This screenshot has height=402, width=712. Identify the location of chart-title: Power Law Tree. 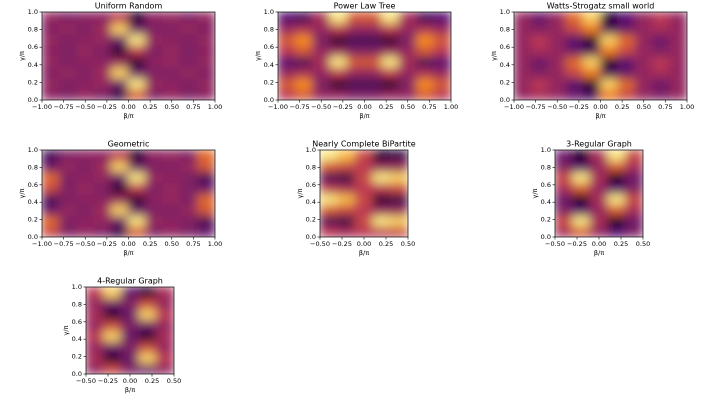
(365, 6).